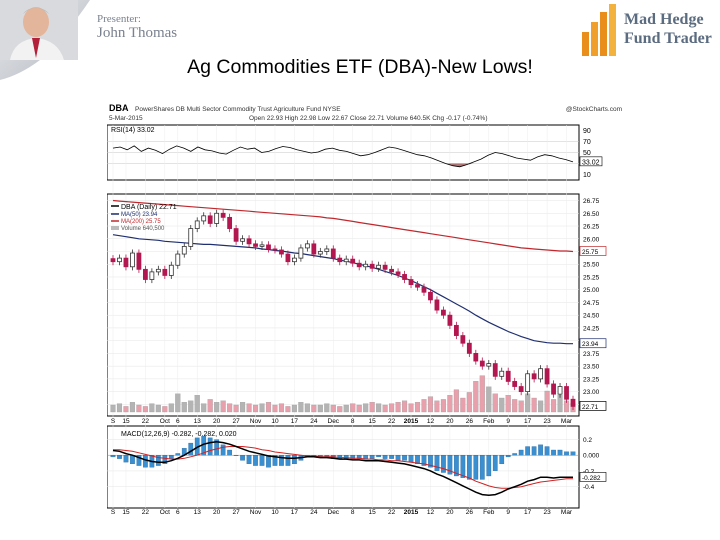 The image size is (720, 540). What do you see at coordinates (591, 328) in the screenshot?
I see `price-tick-label: 24.25` at bounding box center [591, 328].